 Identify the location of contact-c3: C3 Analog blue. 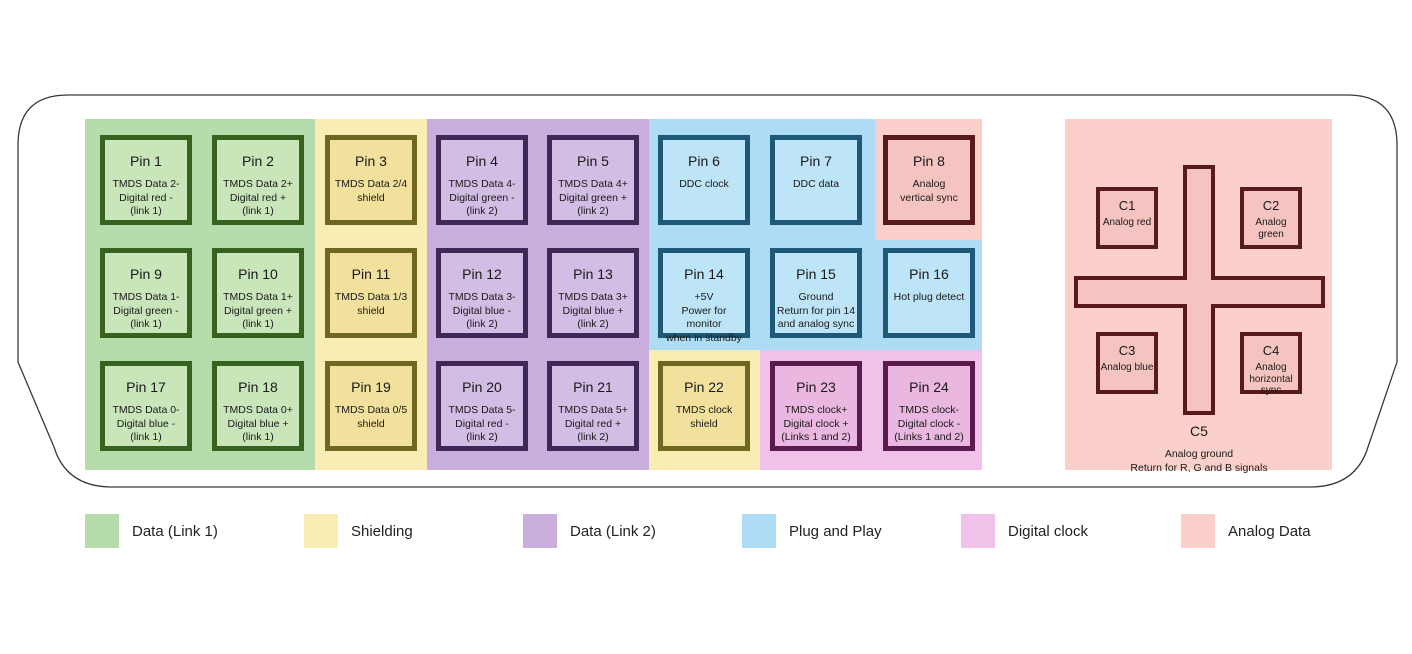
(1127, 363).